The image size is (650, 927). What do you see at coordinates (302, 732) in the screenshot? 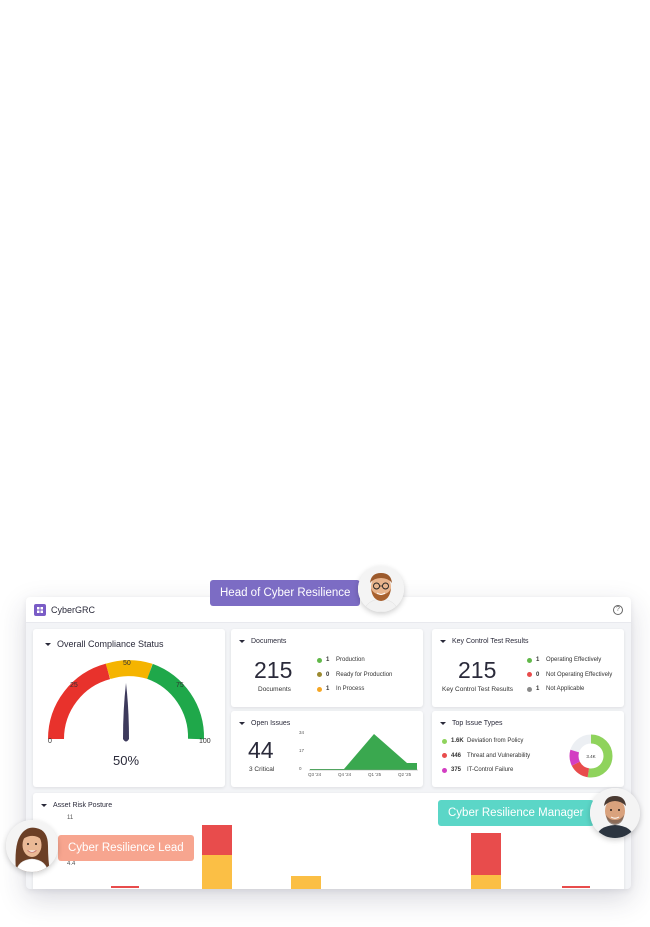
I see `y-tick-label: 34` at bounding box center [302, 732].